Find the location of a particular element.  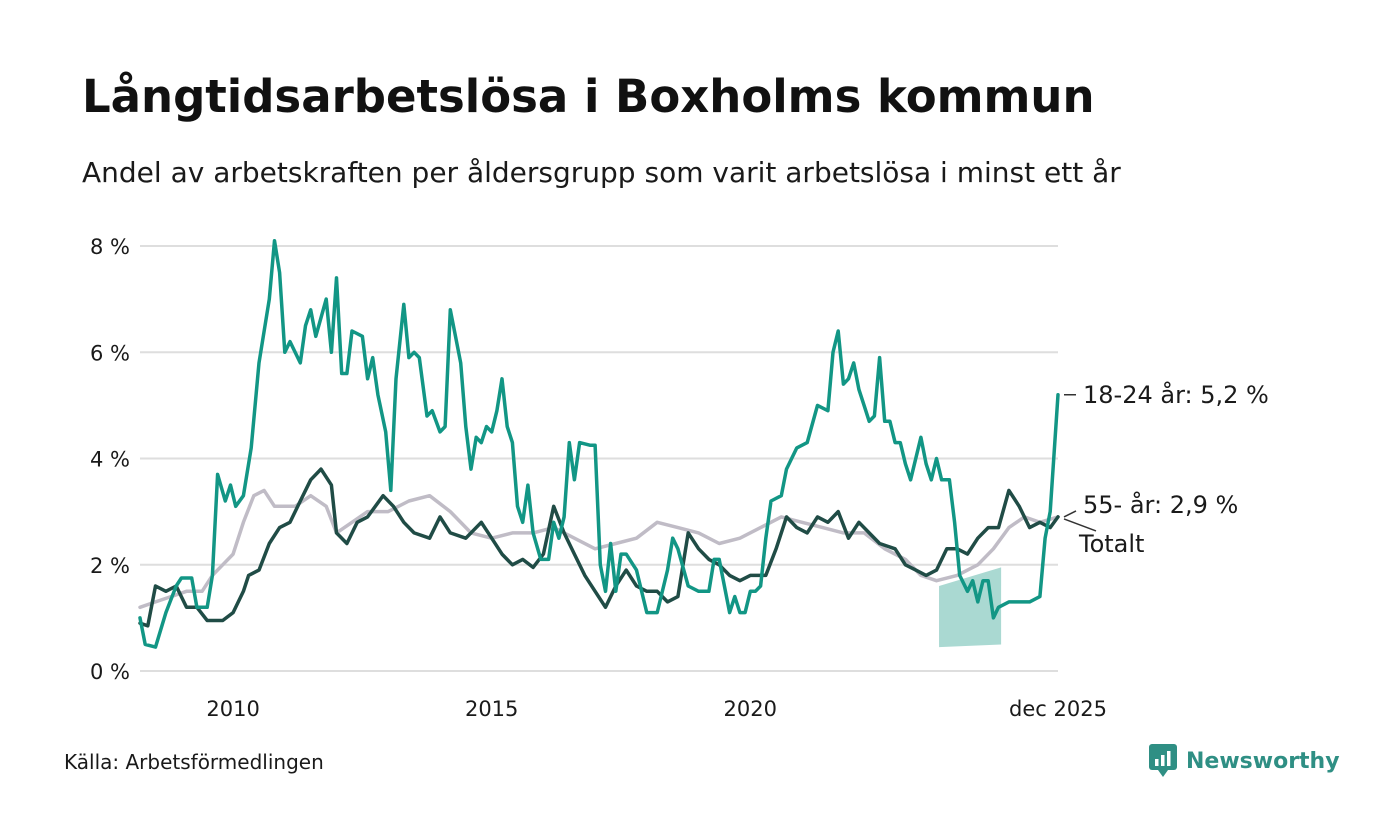

end-labels: 18-24 år: 5,2 % 55- år: 2,9 % Totalt is located at coordinates (1166, 469).